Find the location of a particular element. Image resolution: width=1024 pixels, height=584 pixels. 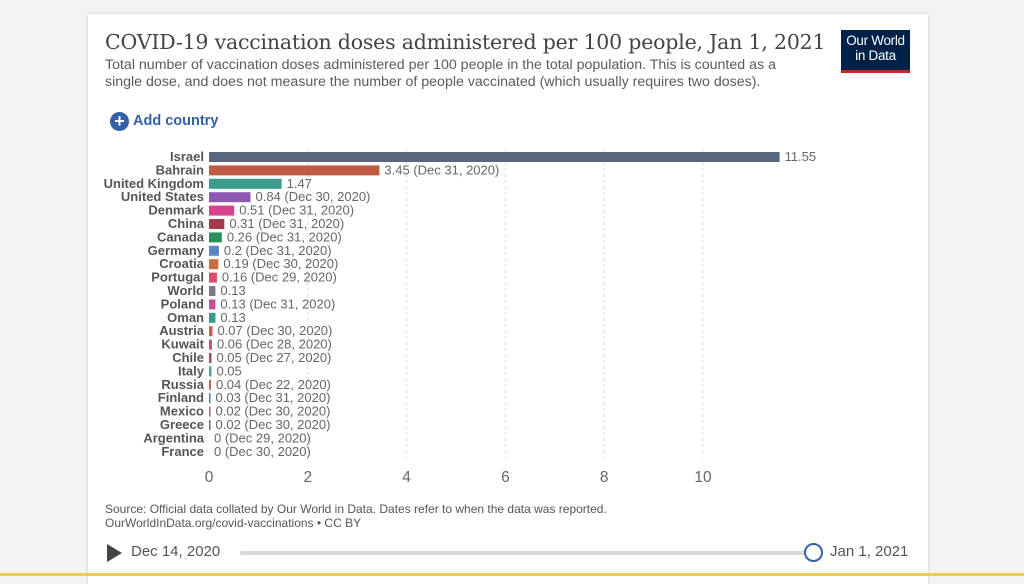

category-label: Portugal is located at coordinates (177, 277).